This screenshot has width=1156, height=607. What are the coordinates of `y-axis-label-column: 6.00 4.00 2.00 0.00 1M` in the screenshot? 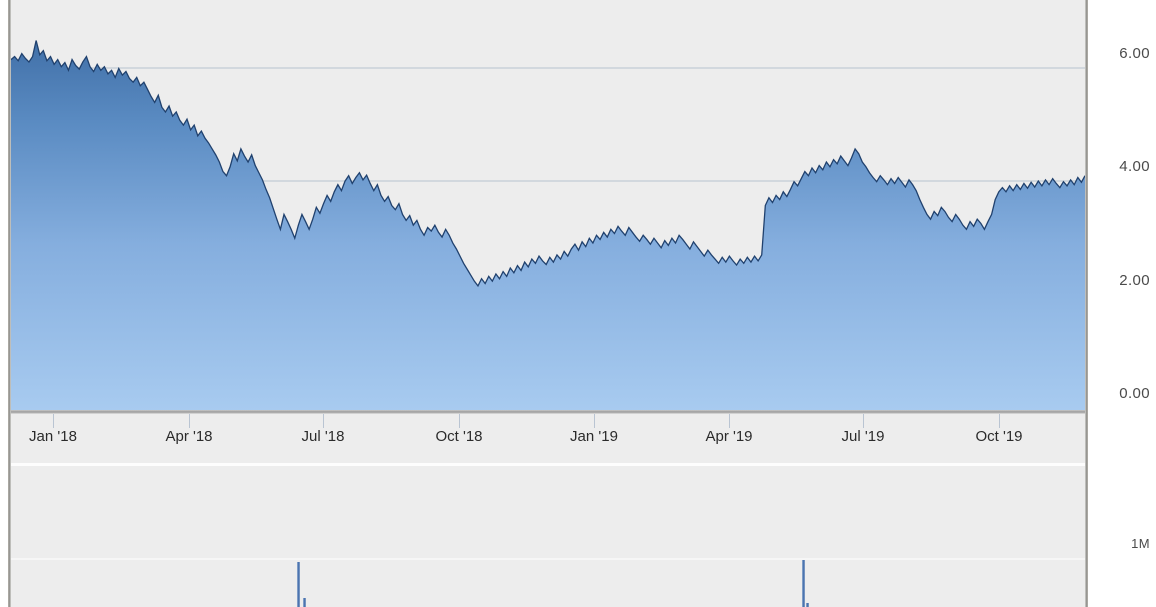 It's located at (1122, 303).